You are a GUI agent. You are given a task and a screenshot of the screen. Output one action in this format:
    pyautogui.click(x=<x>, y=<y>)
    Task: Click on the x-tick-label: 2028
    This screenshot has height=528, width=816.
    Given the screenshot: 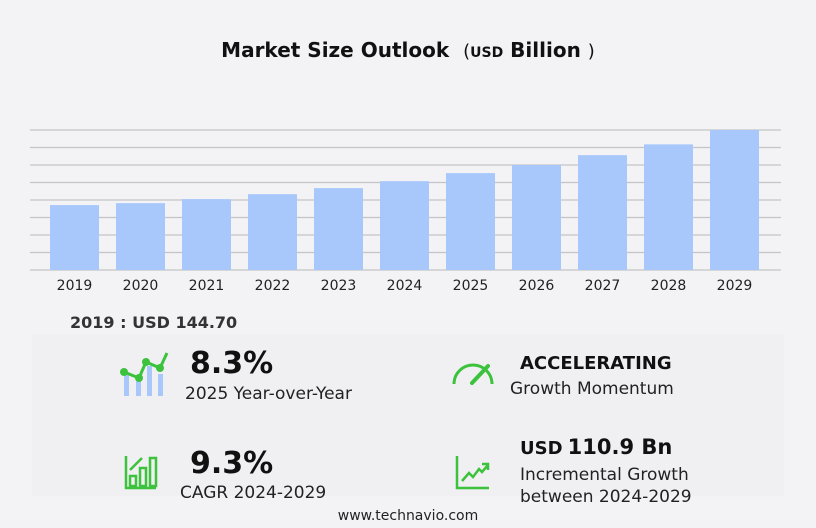 What is the action you would take?
    pyautogui.click(x=669, y=286)
    